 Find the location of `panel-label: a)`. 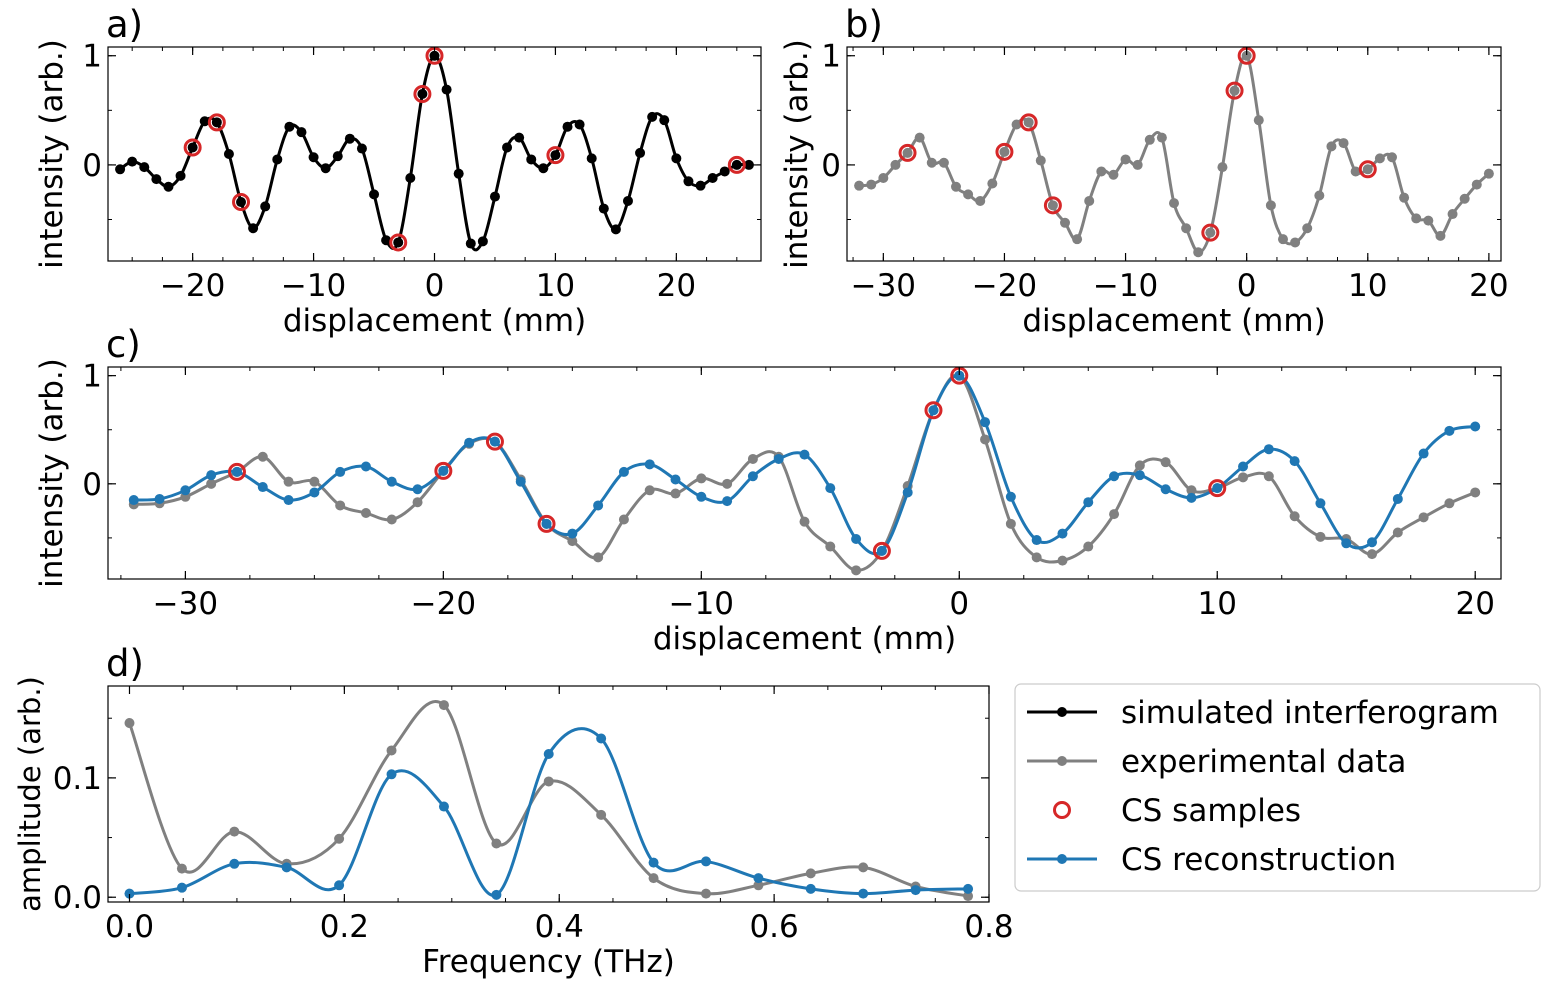

panel-label: a) is located at coordinates (124, 24).